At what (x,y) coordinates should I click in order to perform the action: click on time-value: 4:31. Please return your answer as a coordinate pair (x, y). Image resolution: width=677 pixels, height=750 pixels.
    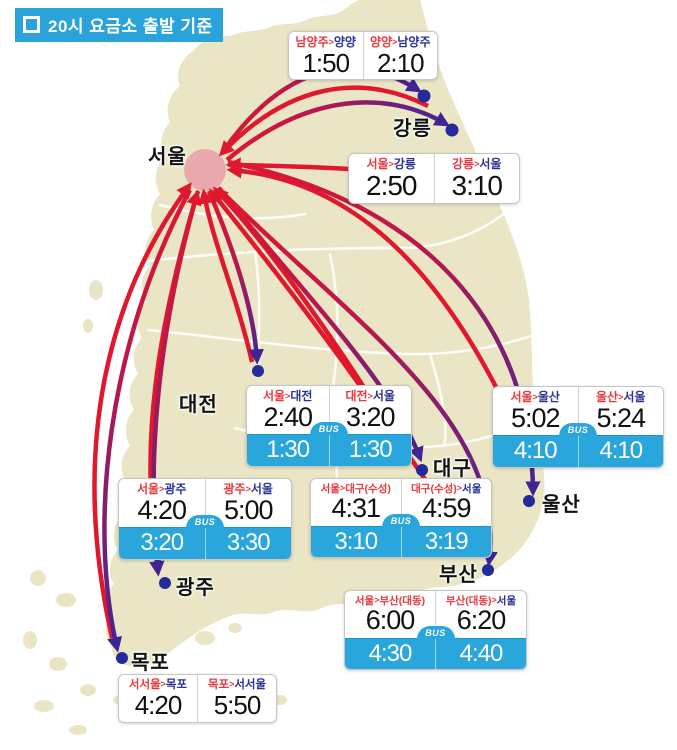
    Looking at the image, I should click on (356, 508).